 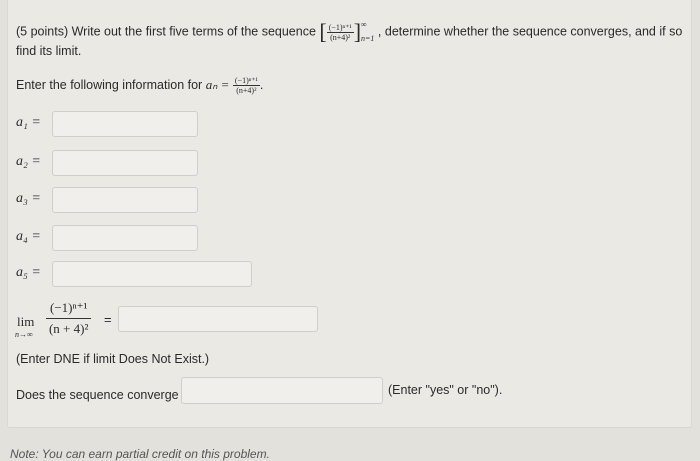 What do you see at coordinates (108, 319) in the screenshot?
I see `limit-equals: =` at bounding box center [108, 319].